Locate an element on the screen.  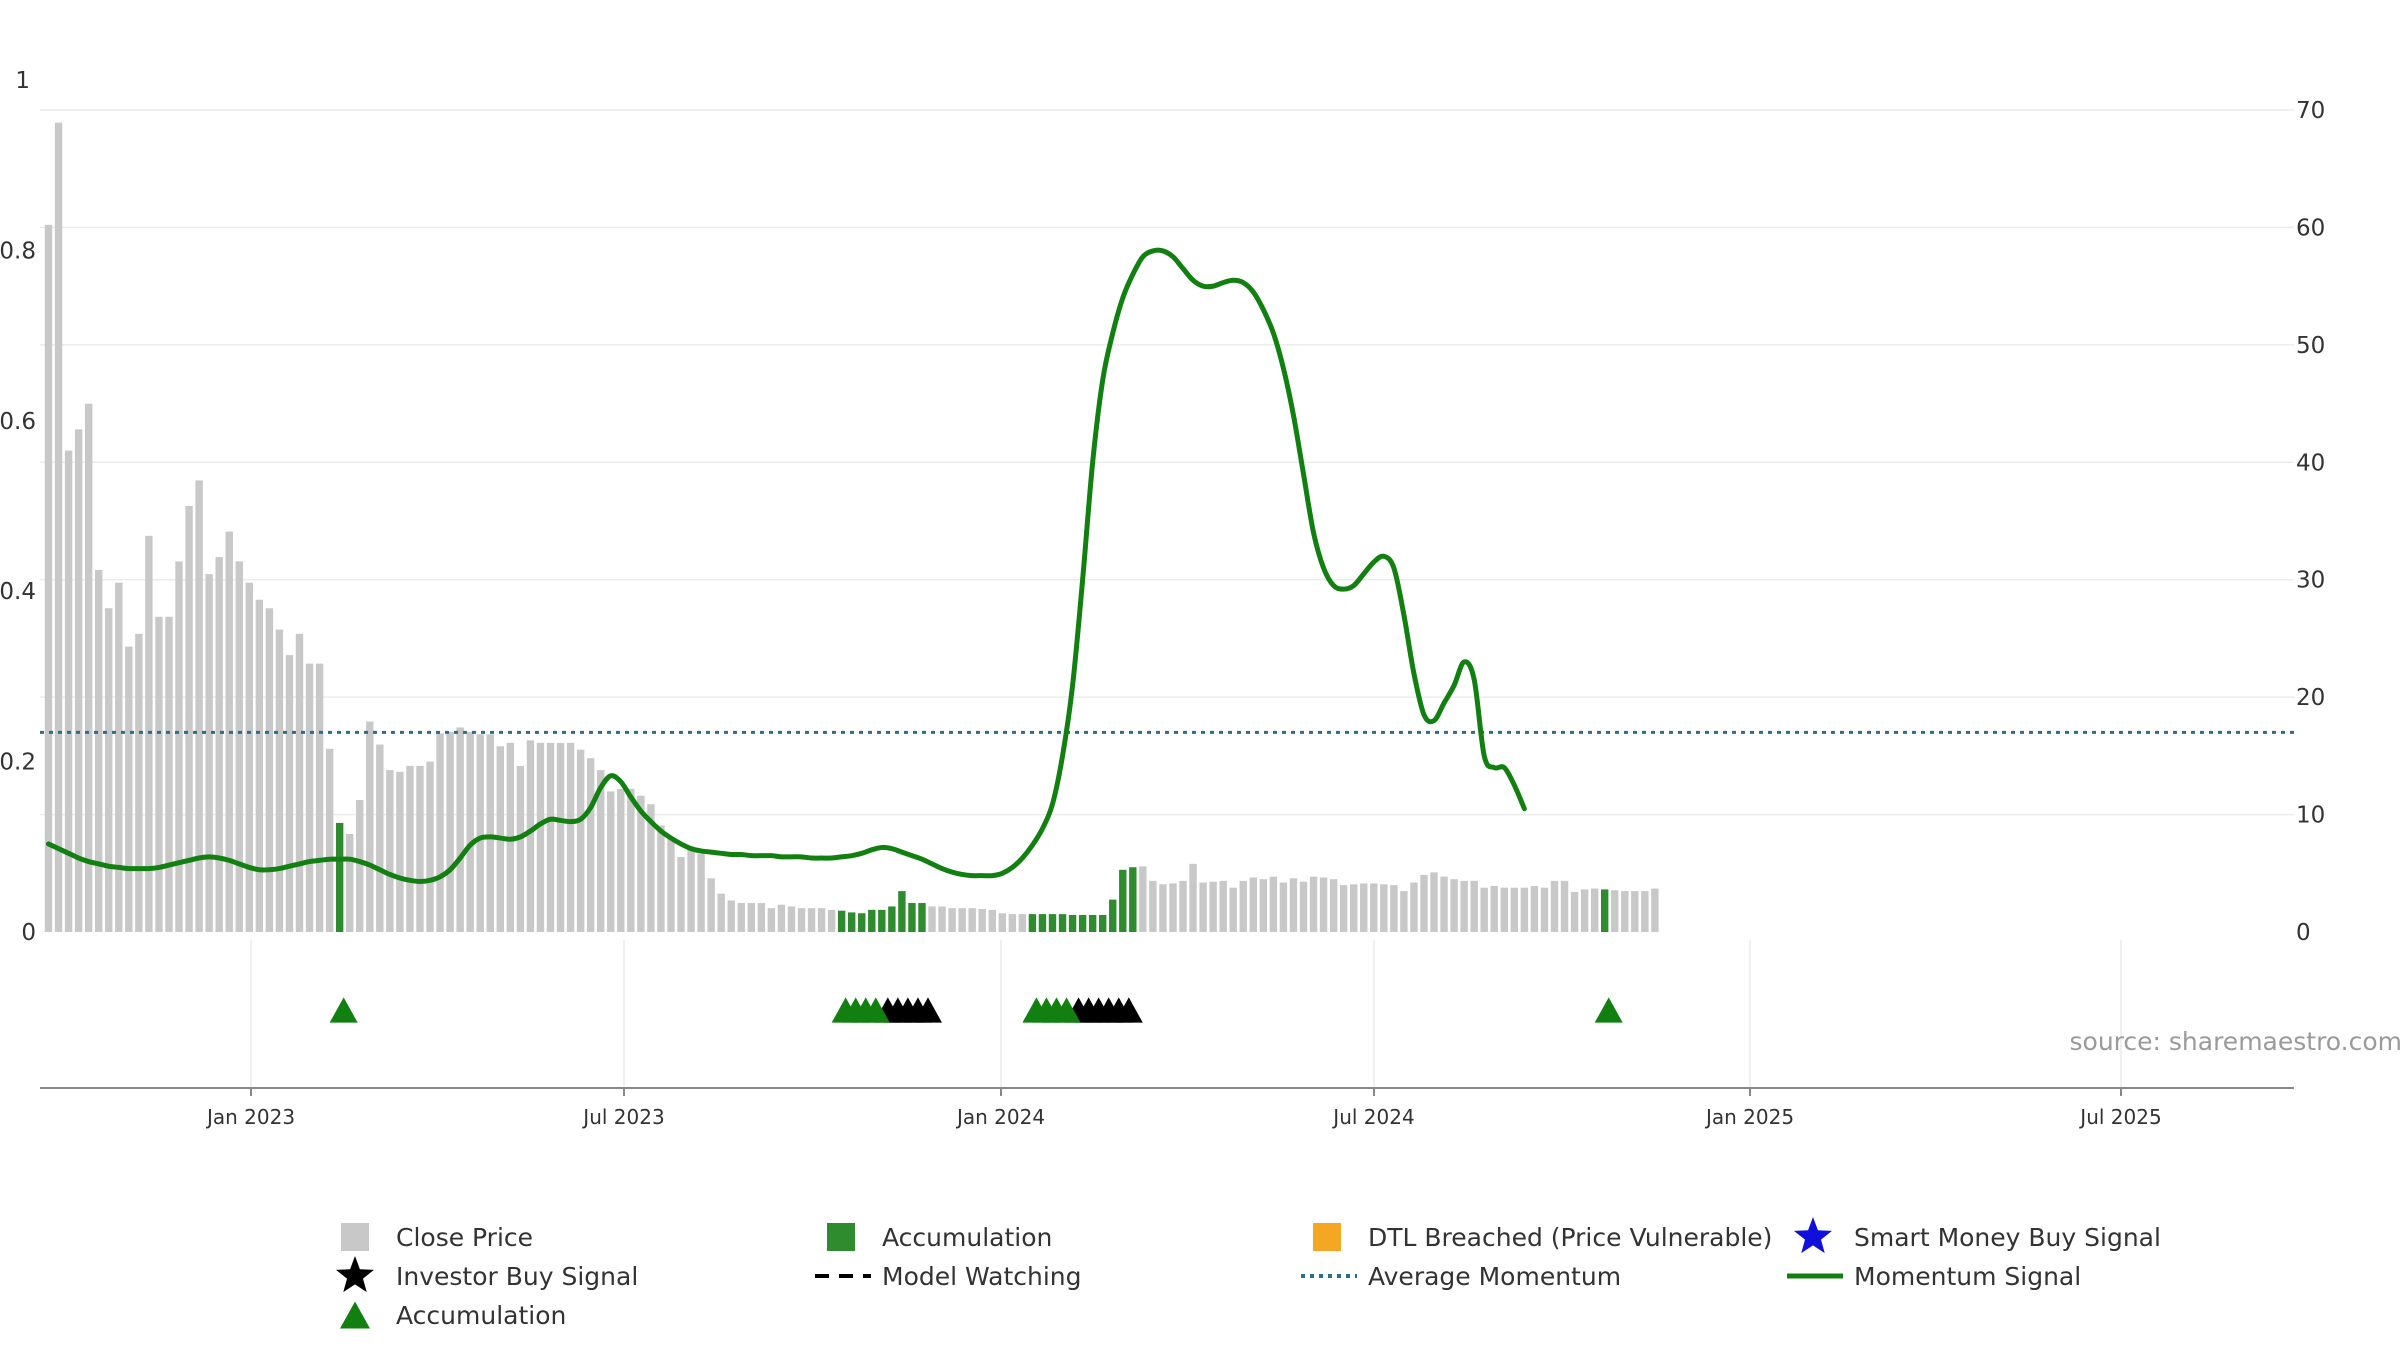
legend-label: Momentum Signal is located at coordinates (1967, 1276).